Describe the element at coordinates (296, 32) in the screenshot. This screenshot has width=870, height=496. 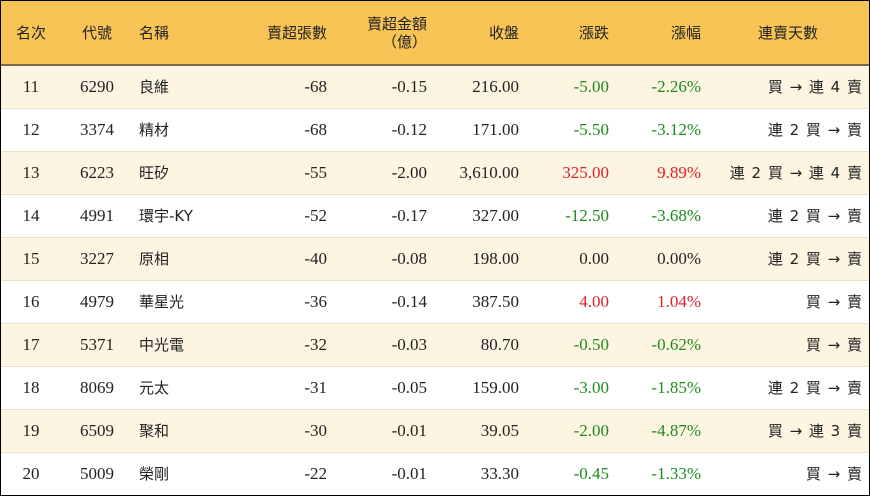
I see `header-net-shares: 賣超張數` at that location.